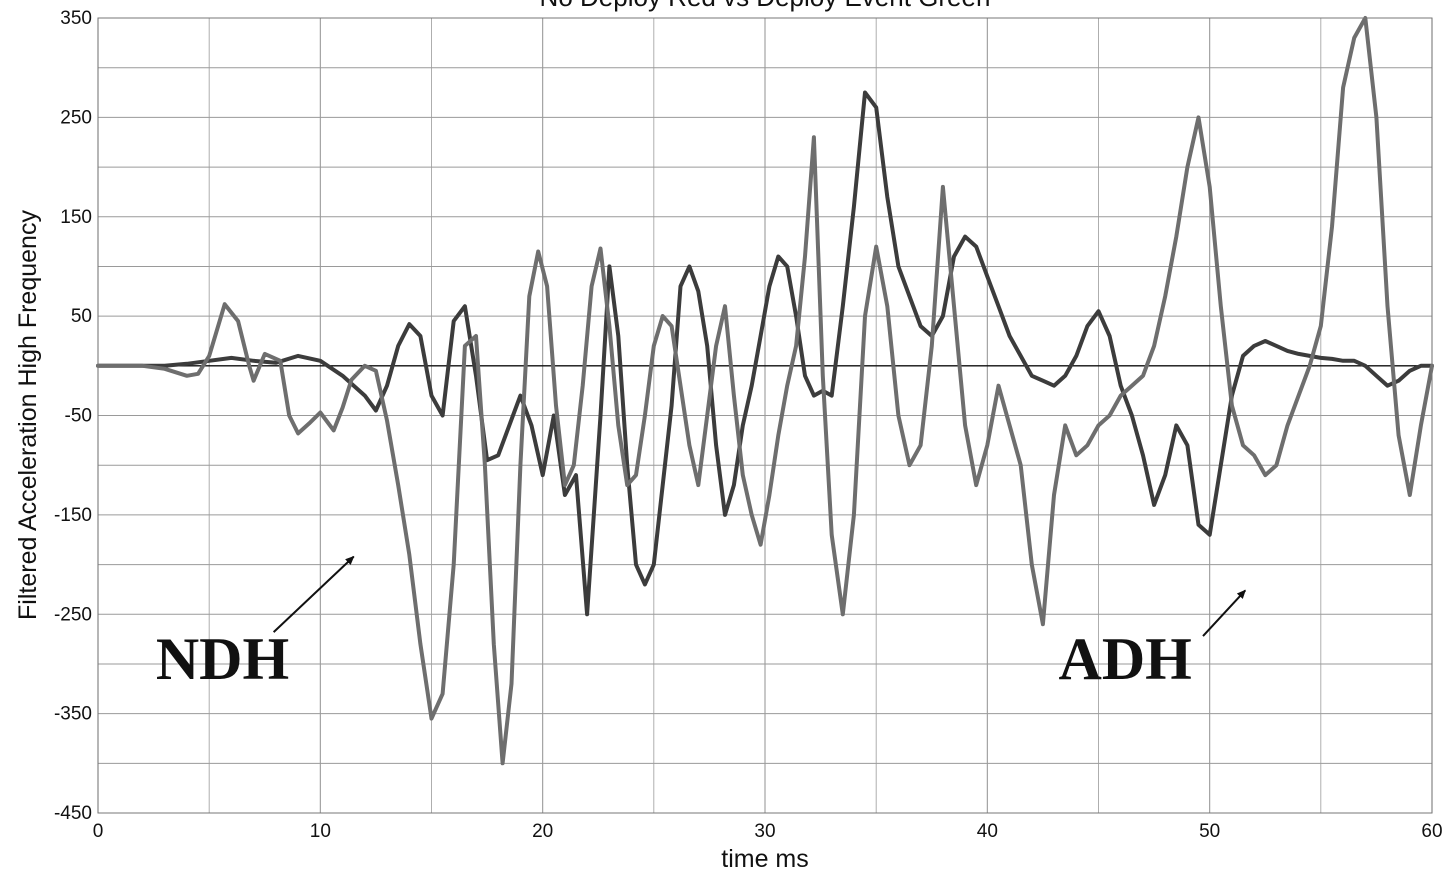 The width and height of the screenshot is (1448, 874). What do you see at coordinates (81, 316) in the screenshot?
I see `y-tick-label: 50` at bounding box center [81, 316].